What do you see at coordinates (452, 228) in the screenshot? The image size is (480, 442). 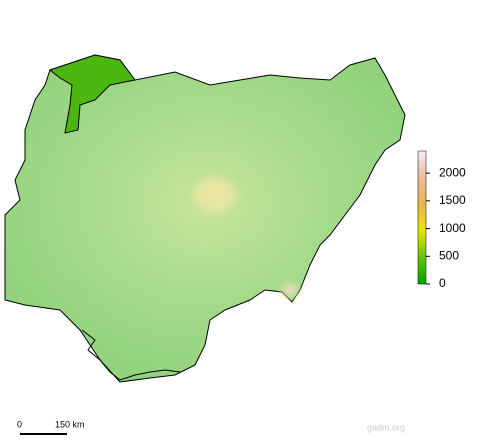 I see `legend-tick-label: 1000` at bounding box center [452, 228].